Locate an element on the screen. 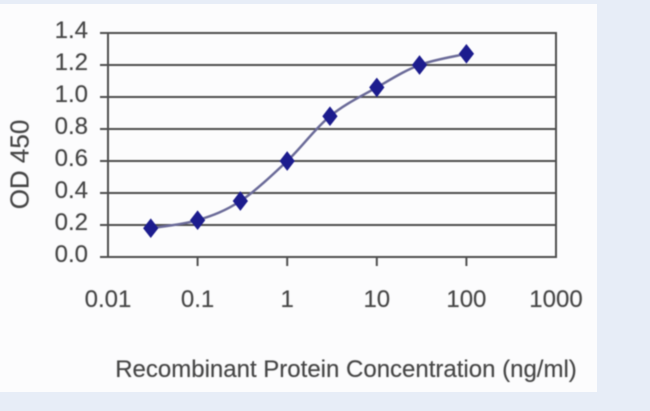 The image size is (650, 411). x-tick-label: 1 is located at coordinates (287, 299).